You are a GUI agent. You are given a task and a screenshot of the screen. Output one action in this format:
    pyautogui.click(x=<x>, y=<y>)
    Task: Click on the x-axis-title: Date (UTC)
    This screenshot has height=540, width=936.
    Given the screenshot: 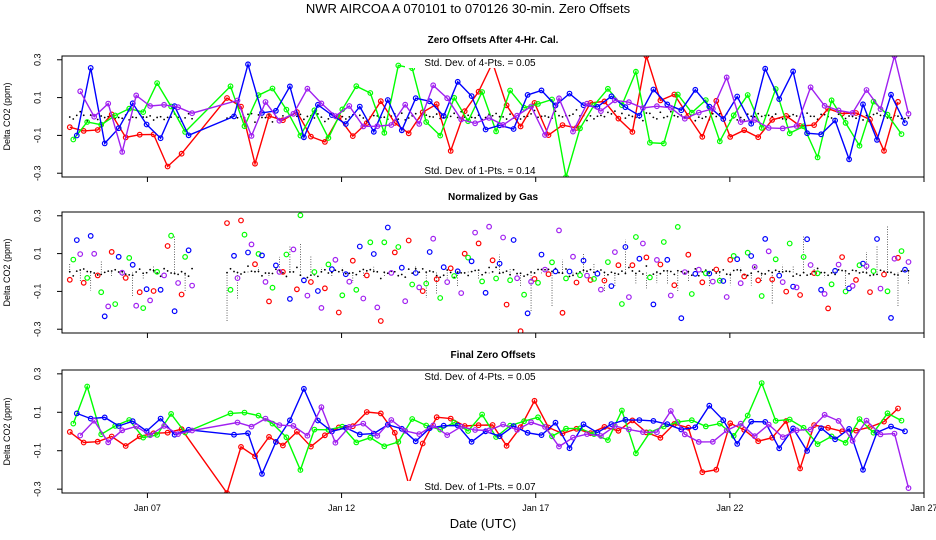 What is the action you would take?
    pyautogui.click(x=483, y=523)
    